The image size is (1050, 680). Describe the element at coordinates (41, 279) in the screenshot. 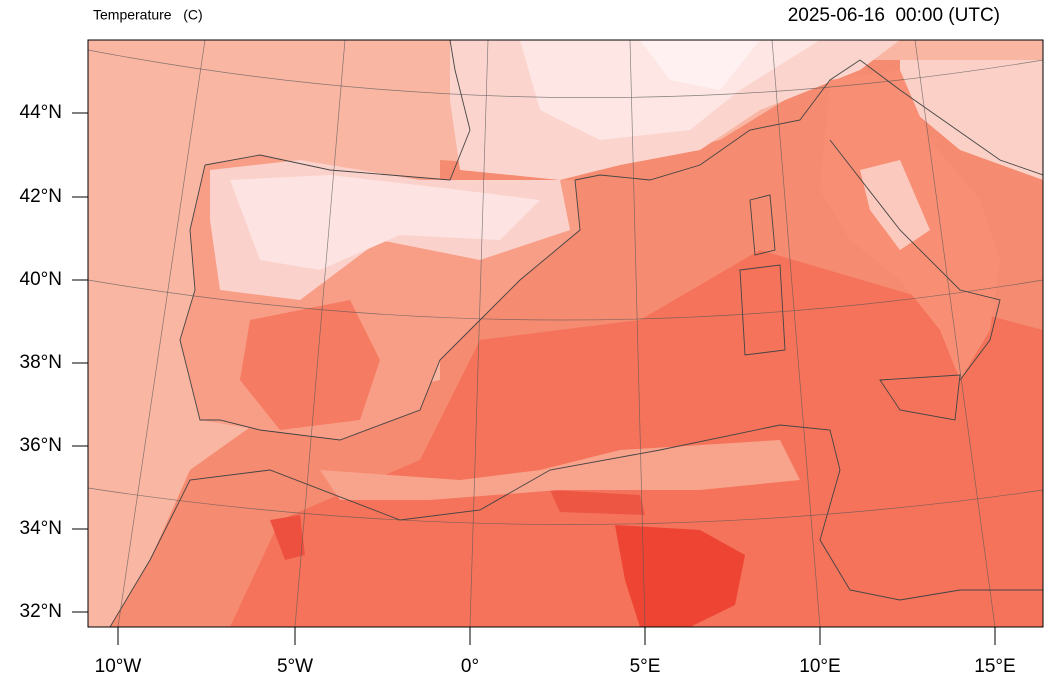

I see `lat-label: 40°N` at that location.